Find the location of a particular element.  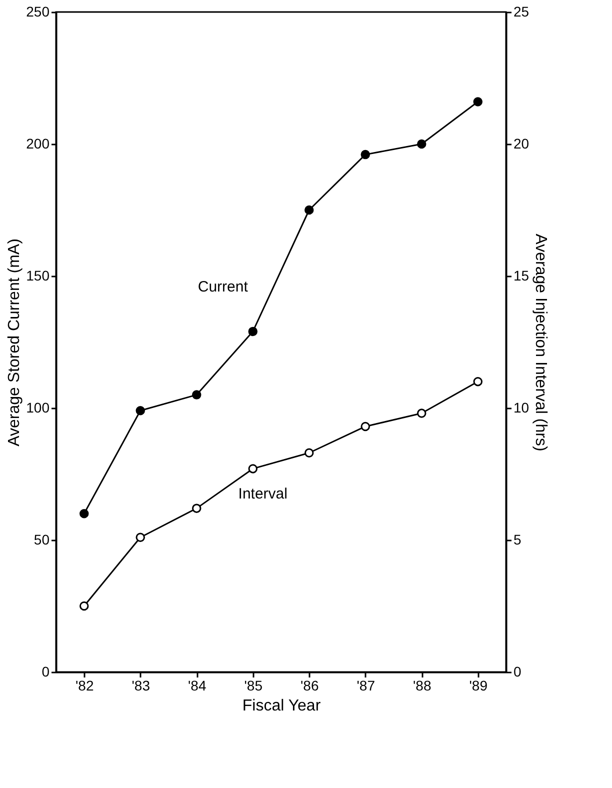

x-tick-label: '85 is located at coordinates (253, 686).